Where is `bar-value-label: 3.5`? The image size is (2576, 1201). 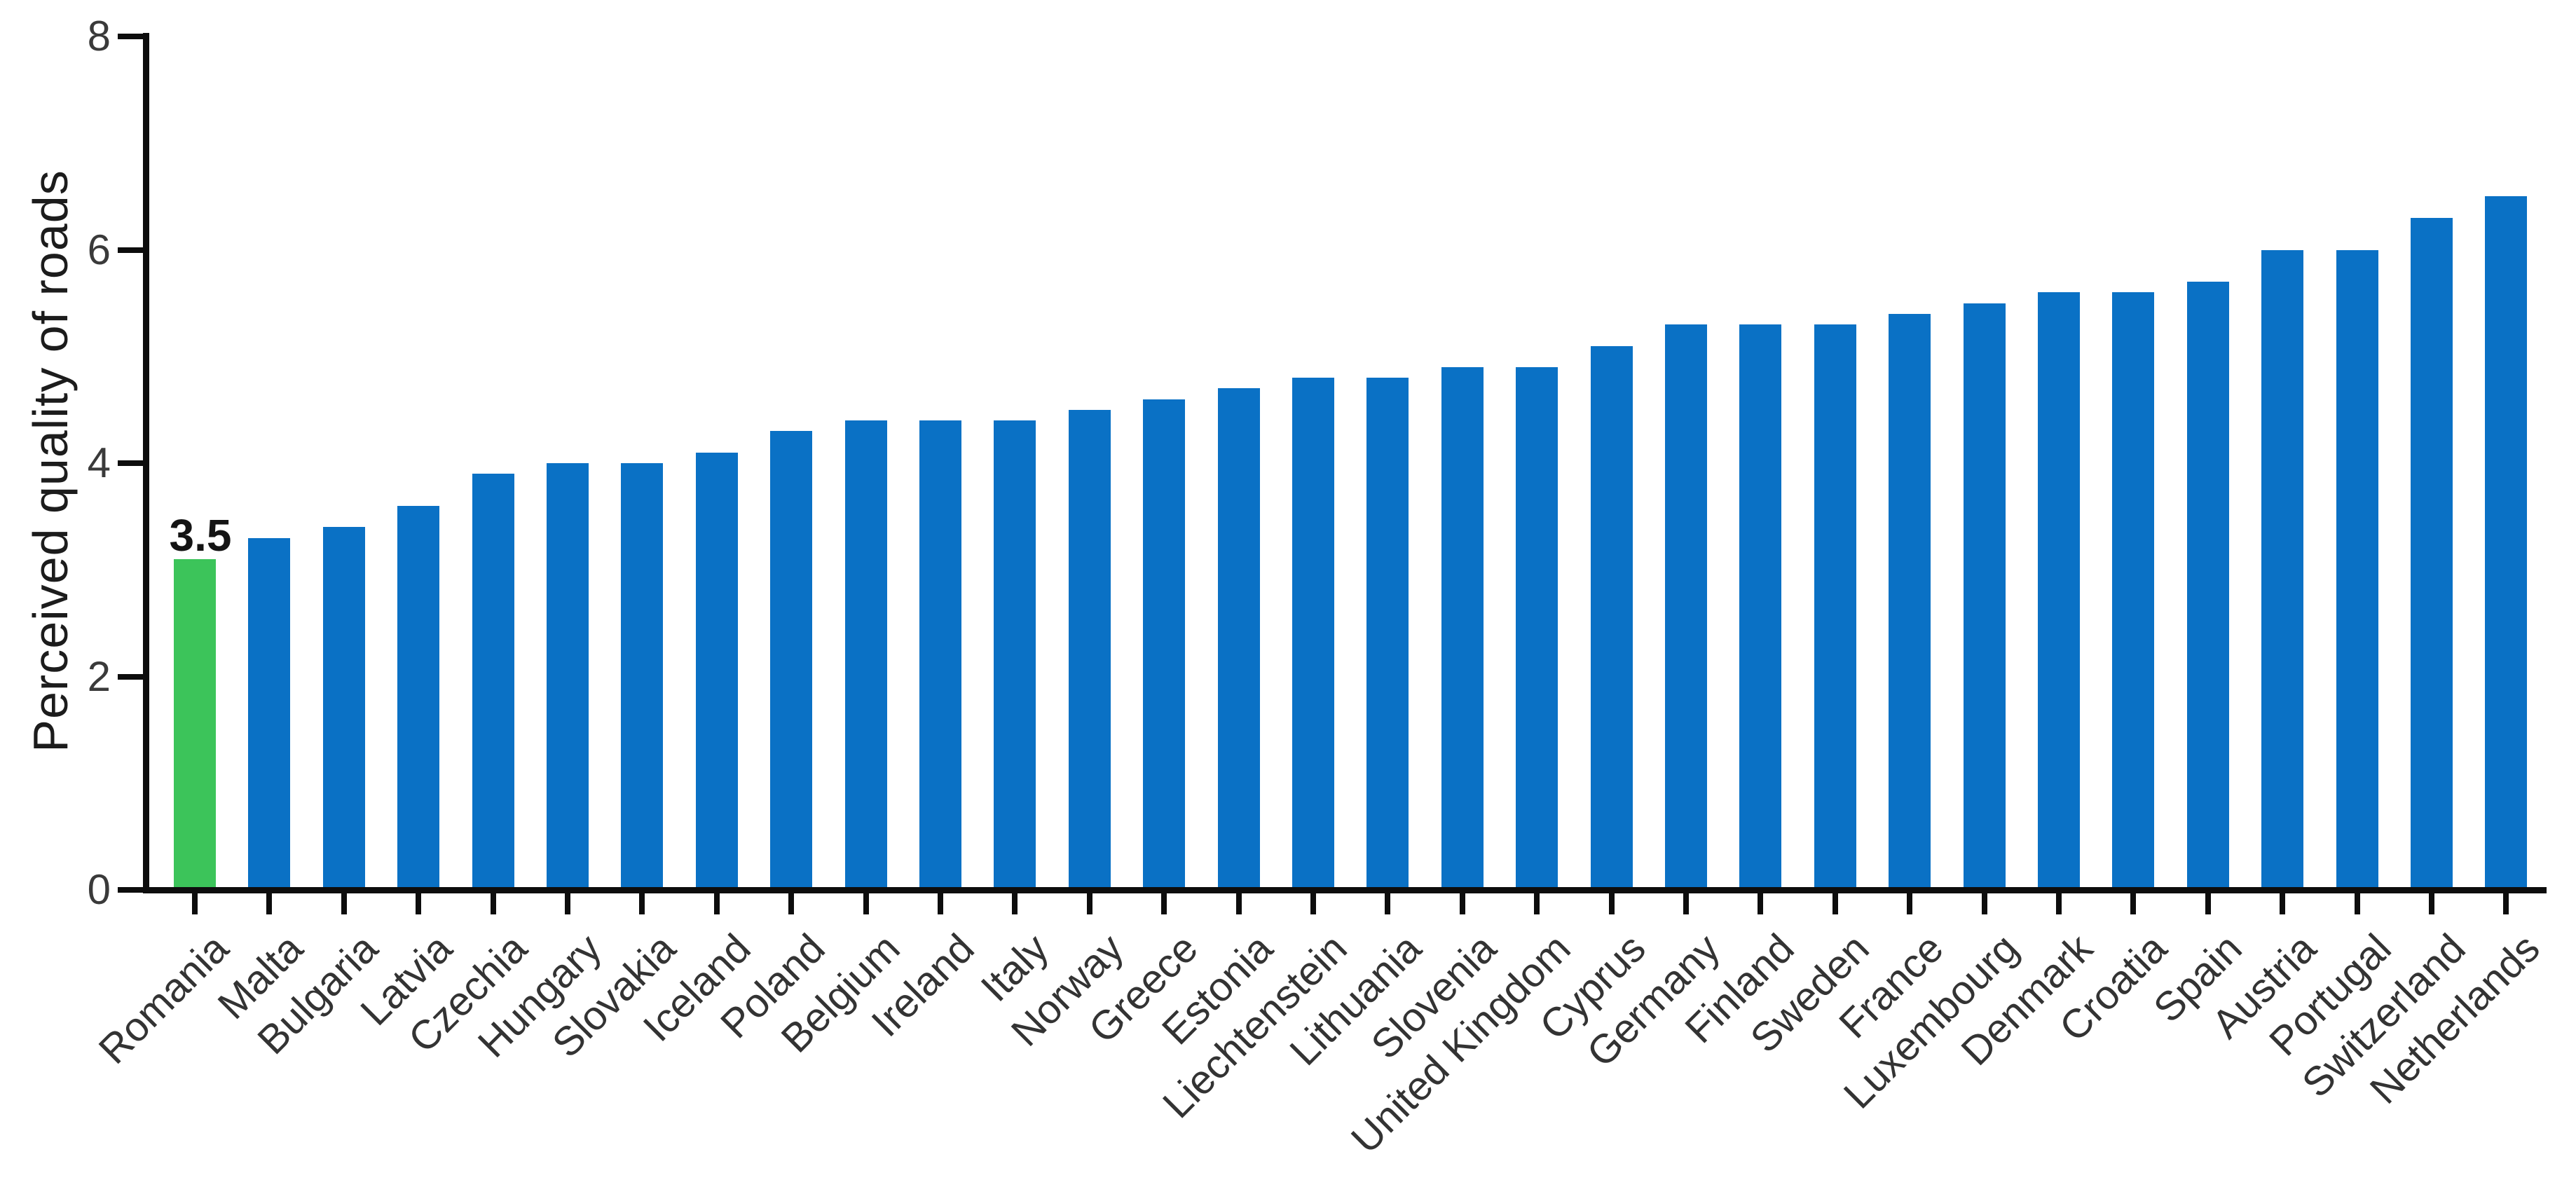
bar-value-label: 3.5 is located at coordinates (200, 535).